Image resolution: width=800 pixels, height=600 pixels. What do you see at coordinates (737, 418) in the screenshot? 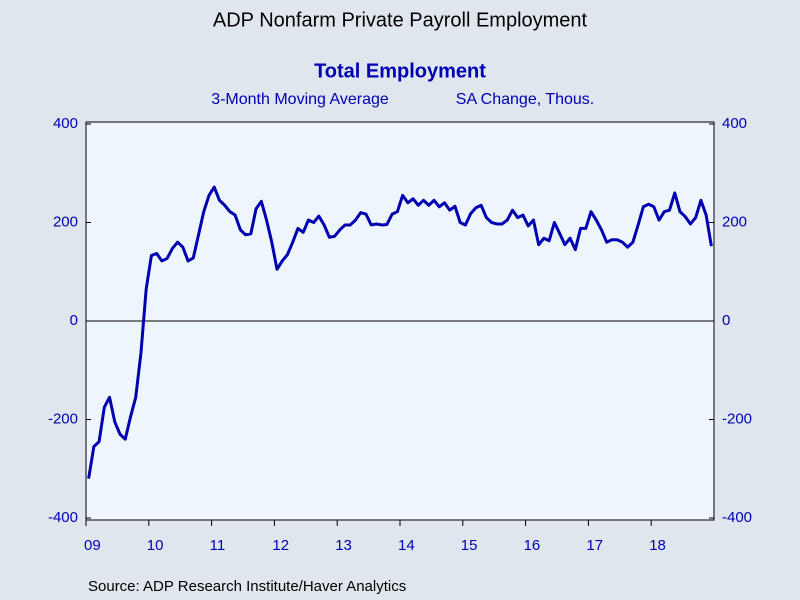
I see `y2-tick-label: -200` at bounding box center [737, 418].